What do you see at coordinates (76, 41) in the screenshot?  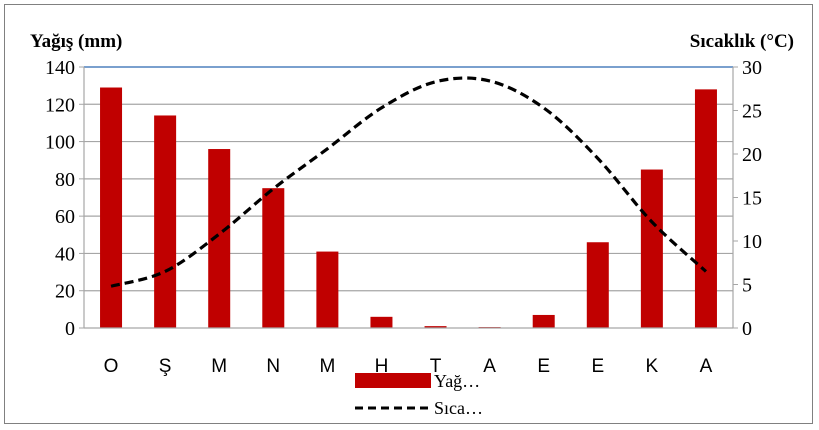 I see `left-axis-title: Yağış (mm)` at bounding box center [76, 41].